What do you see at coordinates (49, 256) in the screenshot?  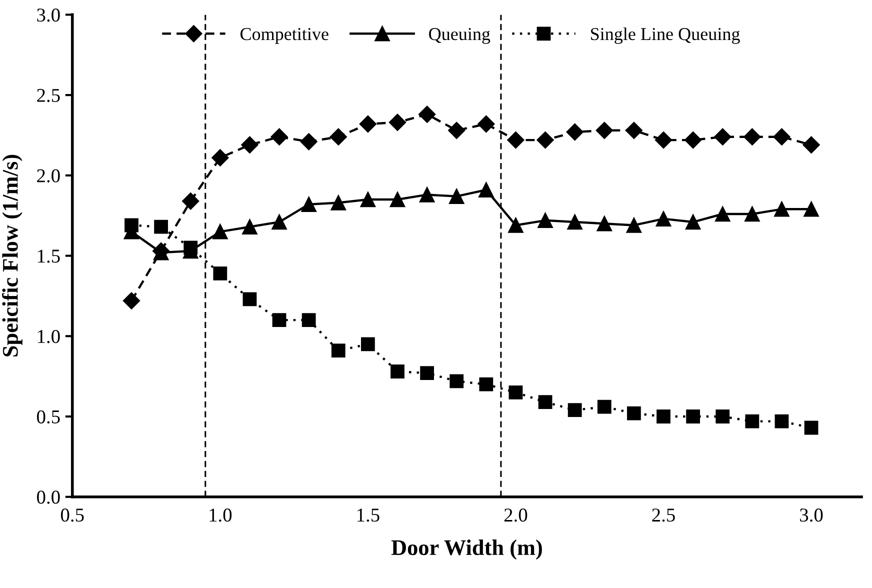 I see `y-tick-label: 1.5` at bounding box center [49, 256].